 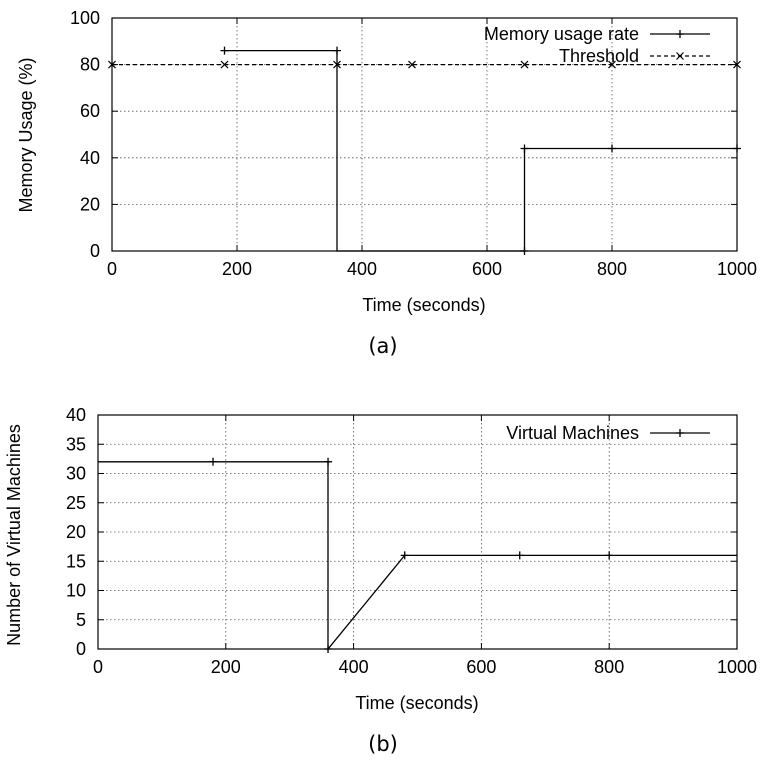 I want to click on y-tick-label: 10, so click(x=76, y=591).